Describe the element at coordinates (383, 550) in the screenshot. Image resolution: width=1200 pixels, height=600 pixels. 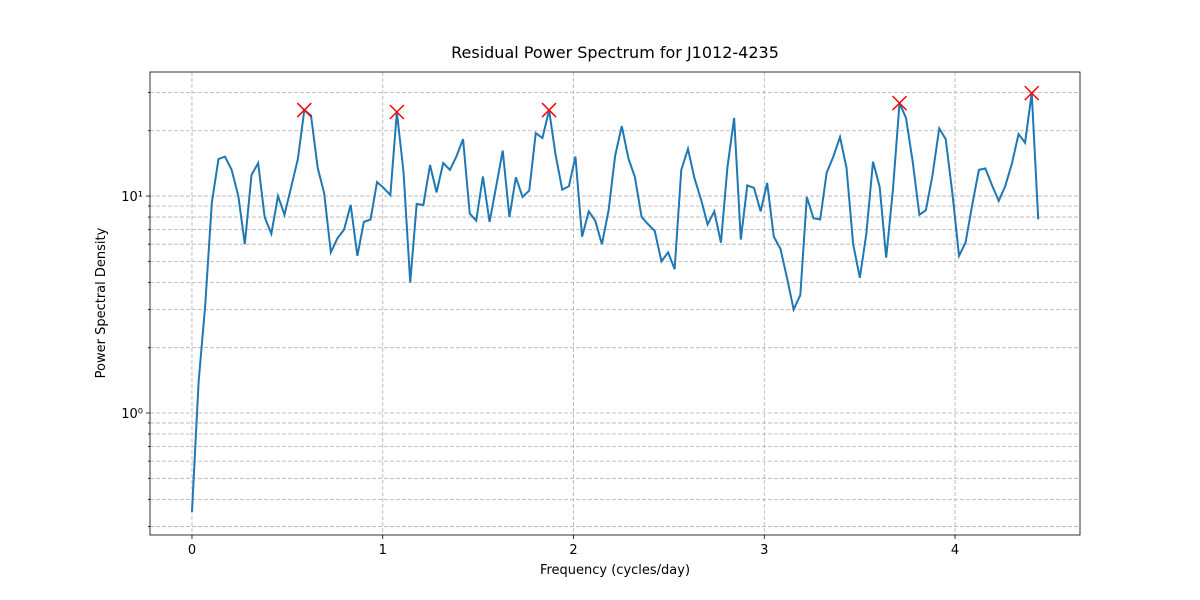
I see `x-tick-label: 1` at that location.